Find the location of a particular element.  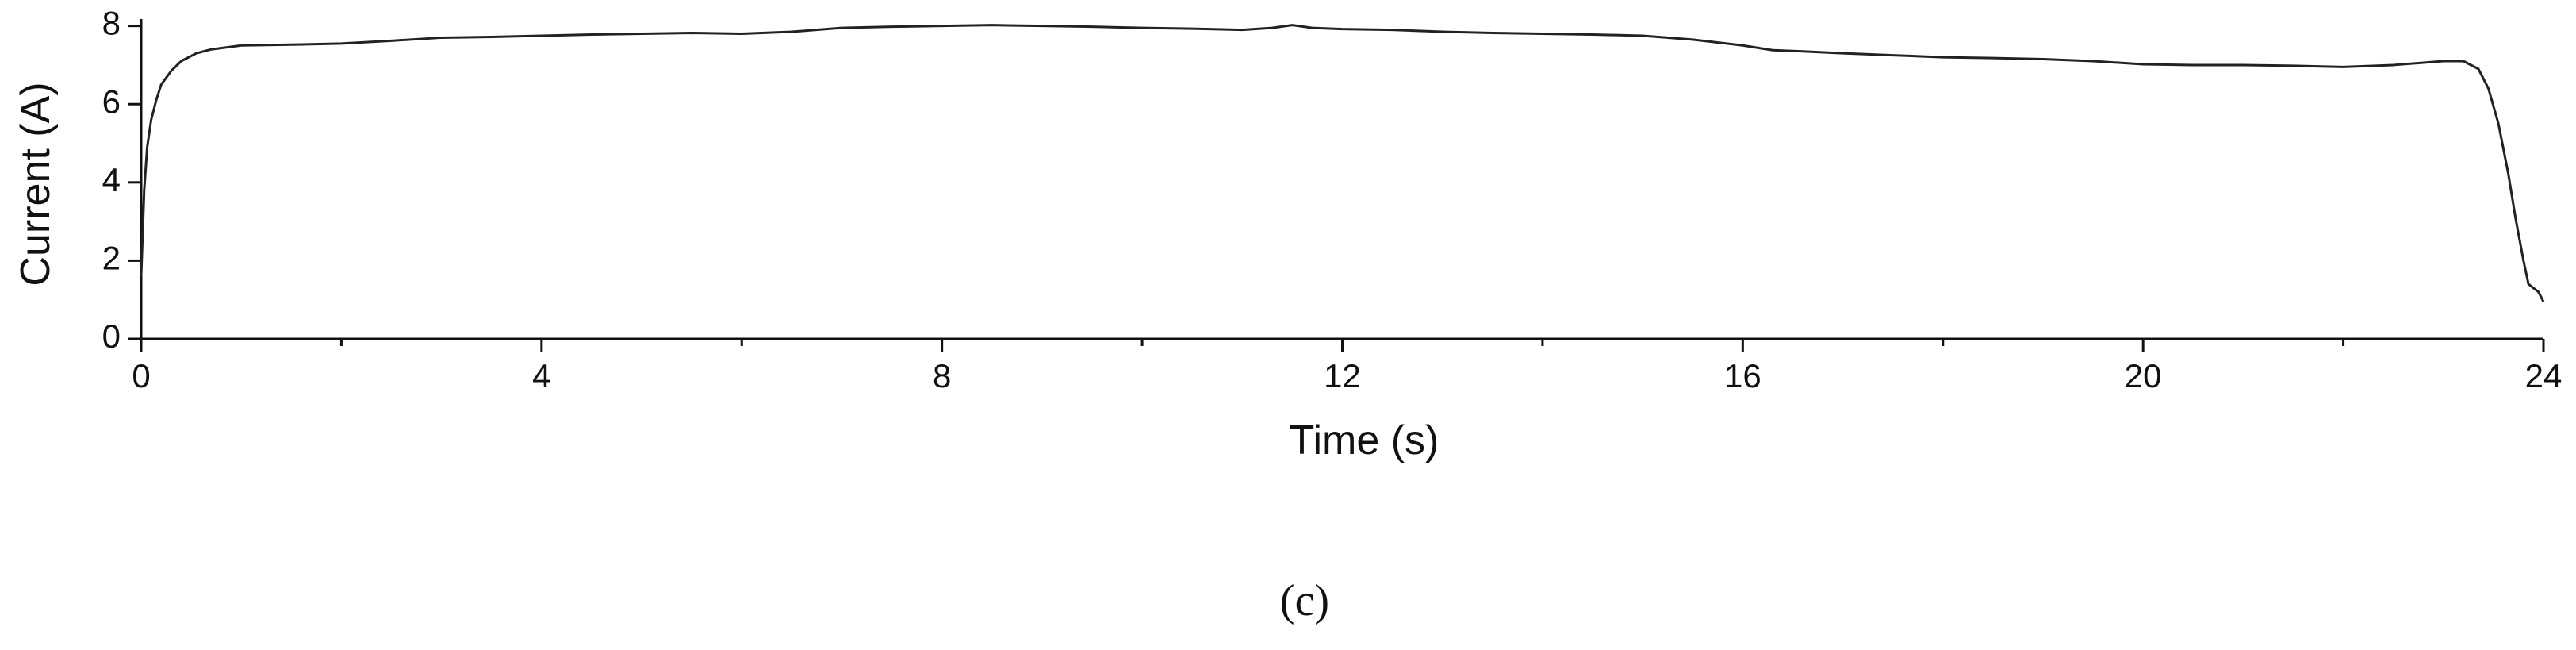

x-tick-label: 20 is located at coordinates (2144, 375).